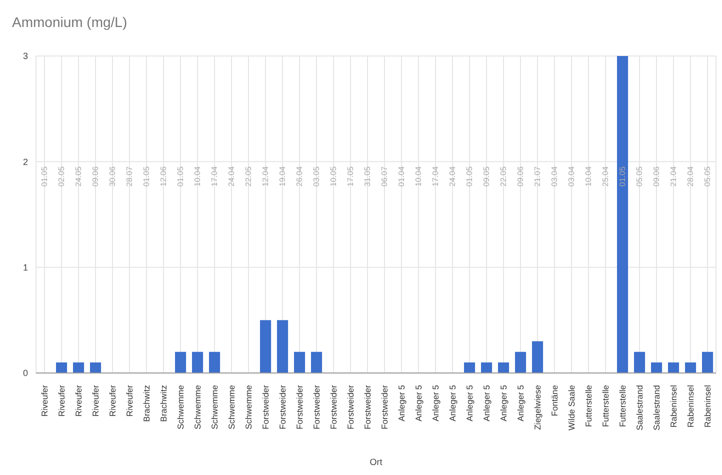 The width and height of the screenshot is (722, 475). I want to click on x-tick-label: Wilde Saale, so click(571, 407).